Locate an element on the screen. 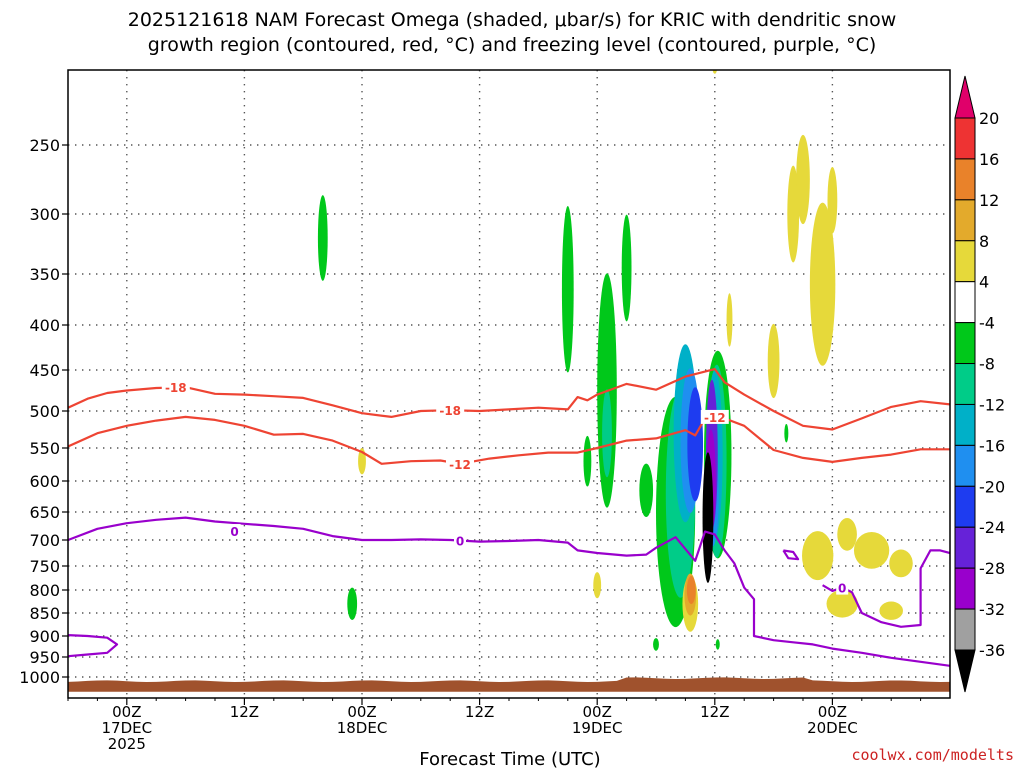  colorbar-tick-label: -20 is located at coordinates (992, 486).